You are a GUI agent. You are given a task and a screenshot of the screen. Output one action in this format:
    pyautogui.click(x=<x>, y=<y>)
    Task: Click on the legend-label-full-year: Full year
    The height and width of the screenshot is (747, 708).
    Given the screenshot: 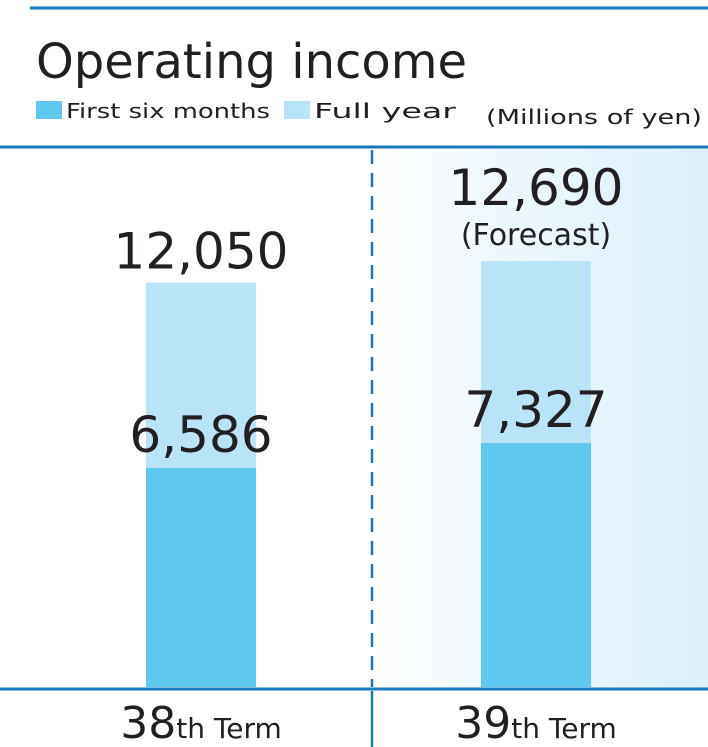 What is the action you would take?
    pyautogui.click(x=385, y=111)
    